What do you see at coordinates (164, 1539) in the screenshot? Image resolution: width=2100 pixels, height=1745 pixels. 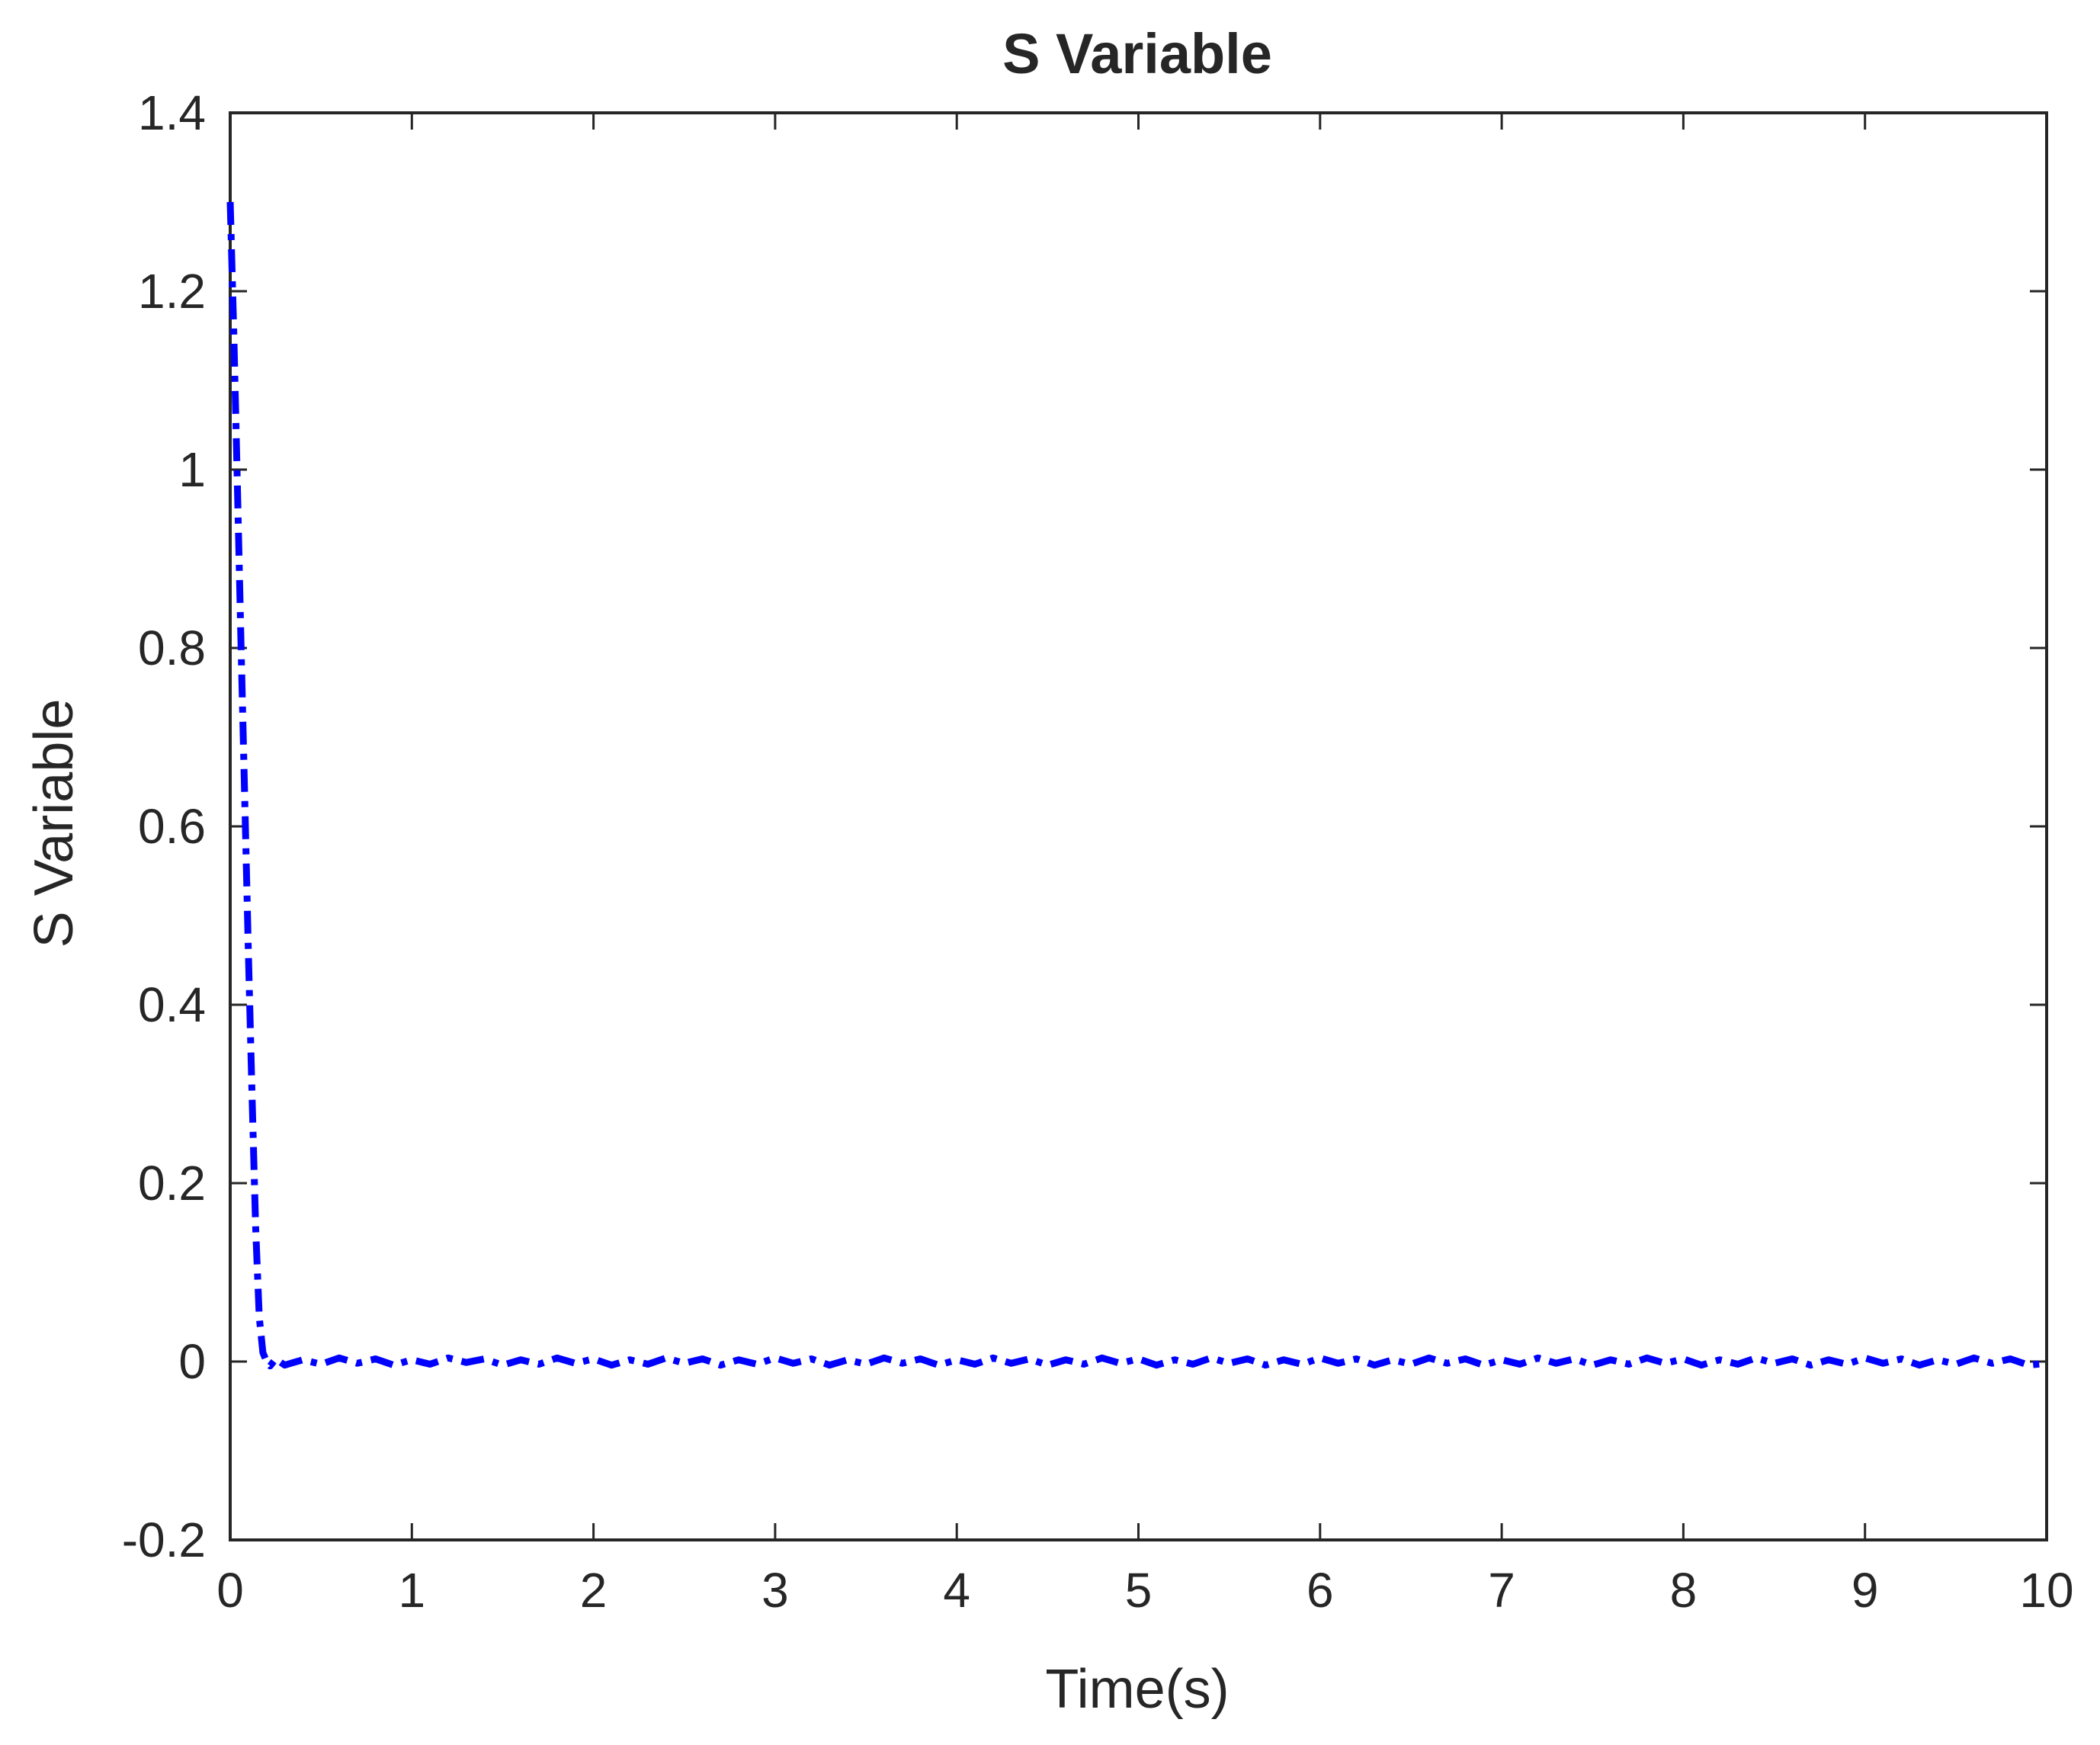 I see `y-tick-label: -0.2` at bounding box center [164, 1539].